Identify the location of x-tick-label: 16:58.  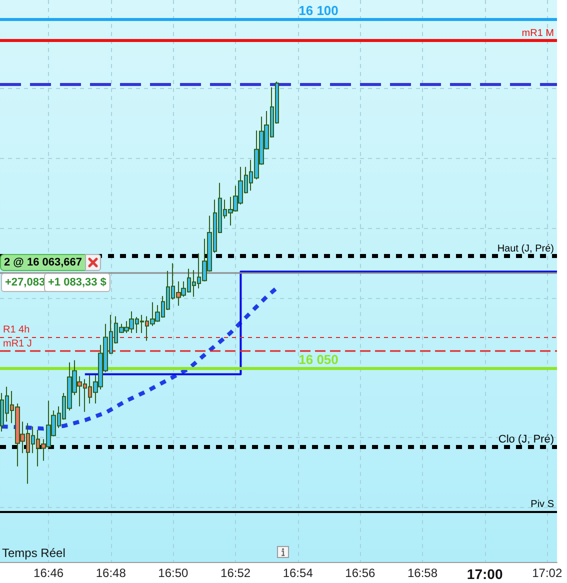
(422, 573).